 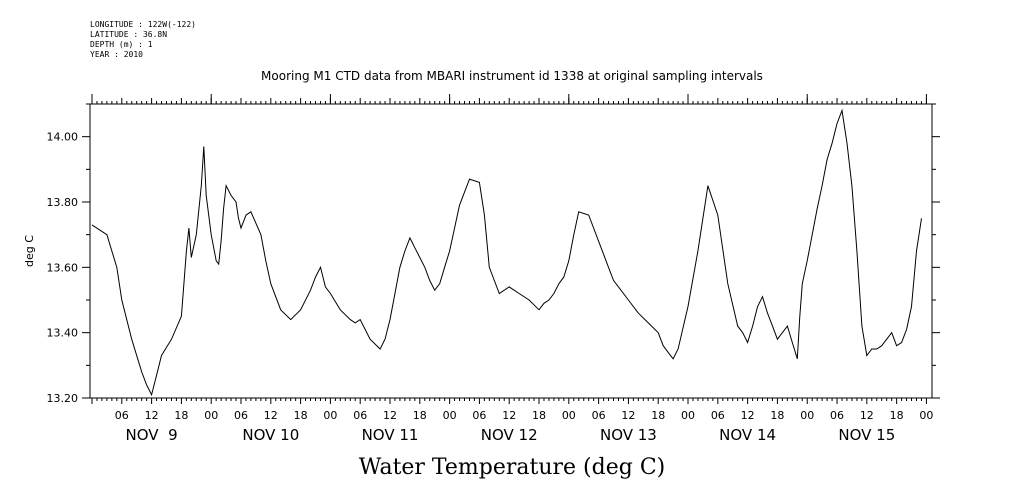 What do you see at coordinates (747, 435) in the screenshot?
I see `x-day-label: NOV 14` at bounding box center [747, 435].